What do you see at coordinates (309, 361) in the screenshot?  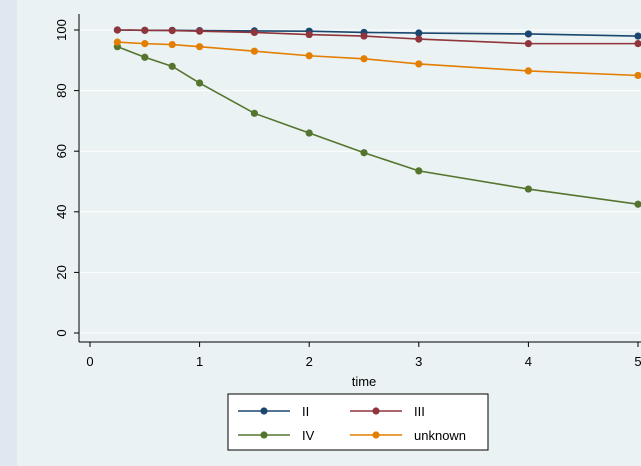 I see `x-tick-label: 2` at bounding box center [309, 361].